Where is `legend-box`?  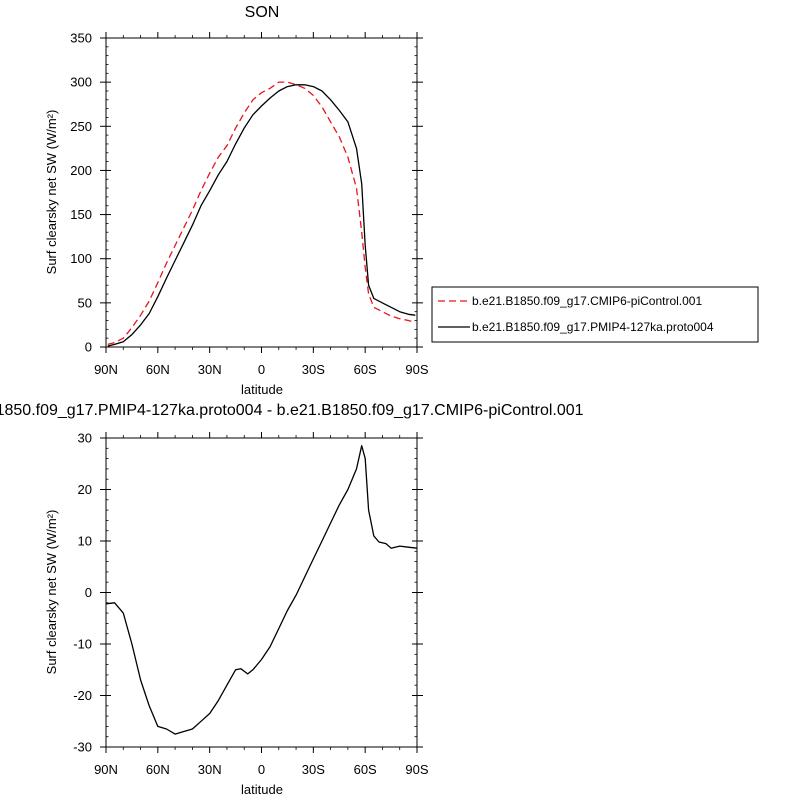 legend-box is located at coordinates (595, 314).